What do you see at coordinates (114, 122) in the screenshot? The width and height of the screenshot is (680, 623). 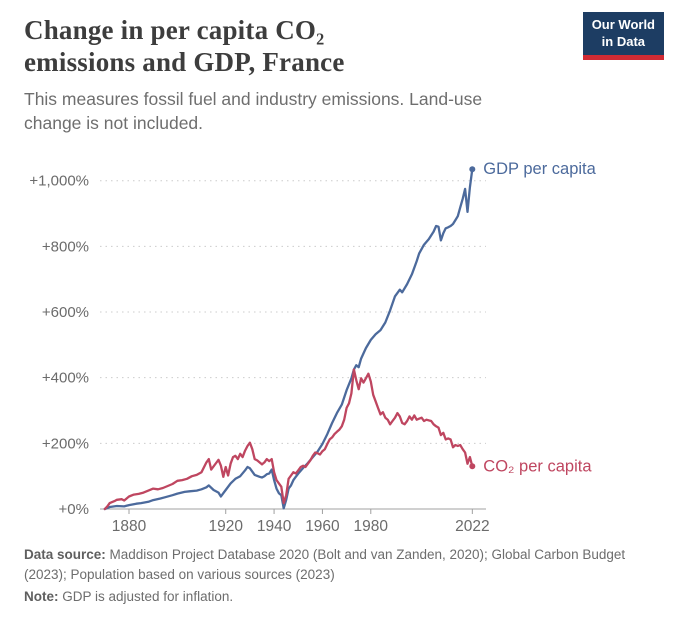 I see `chart-subtitle-line2: change is not included.` at bounding box center [114, 122].